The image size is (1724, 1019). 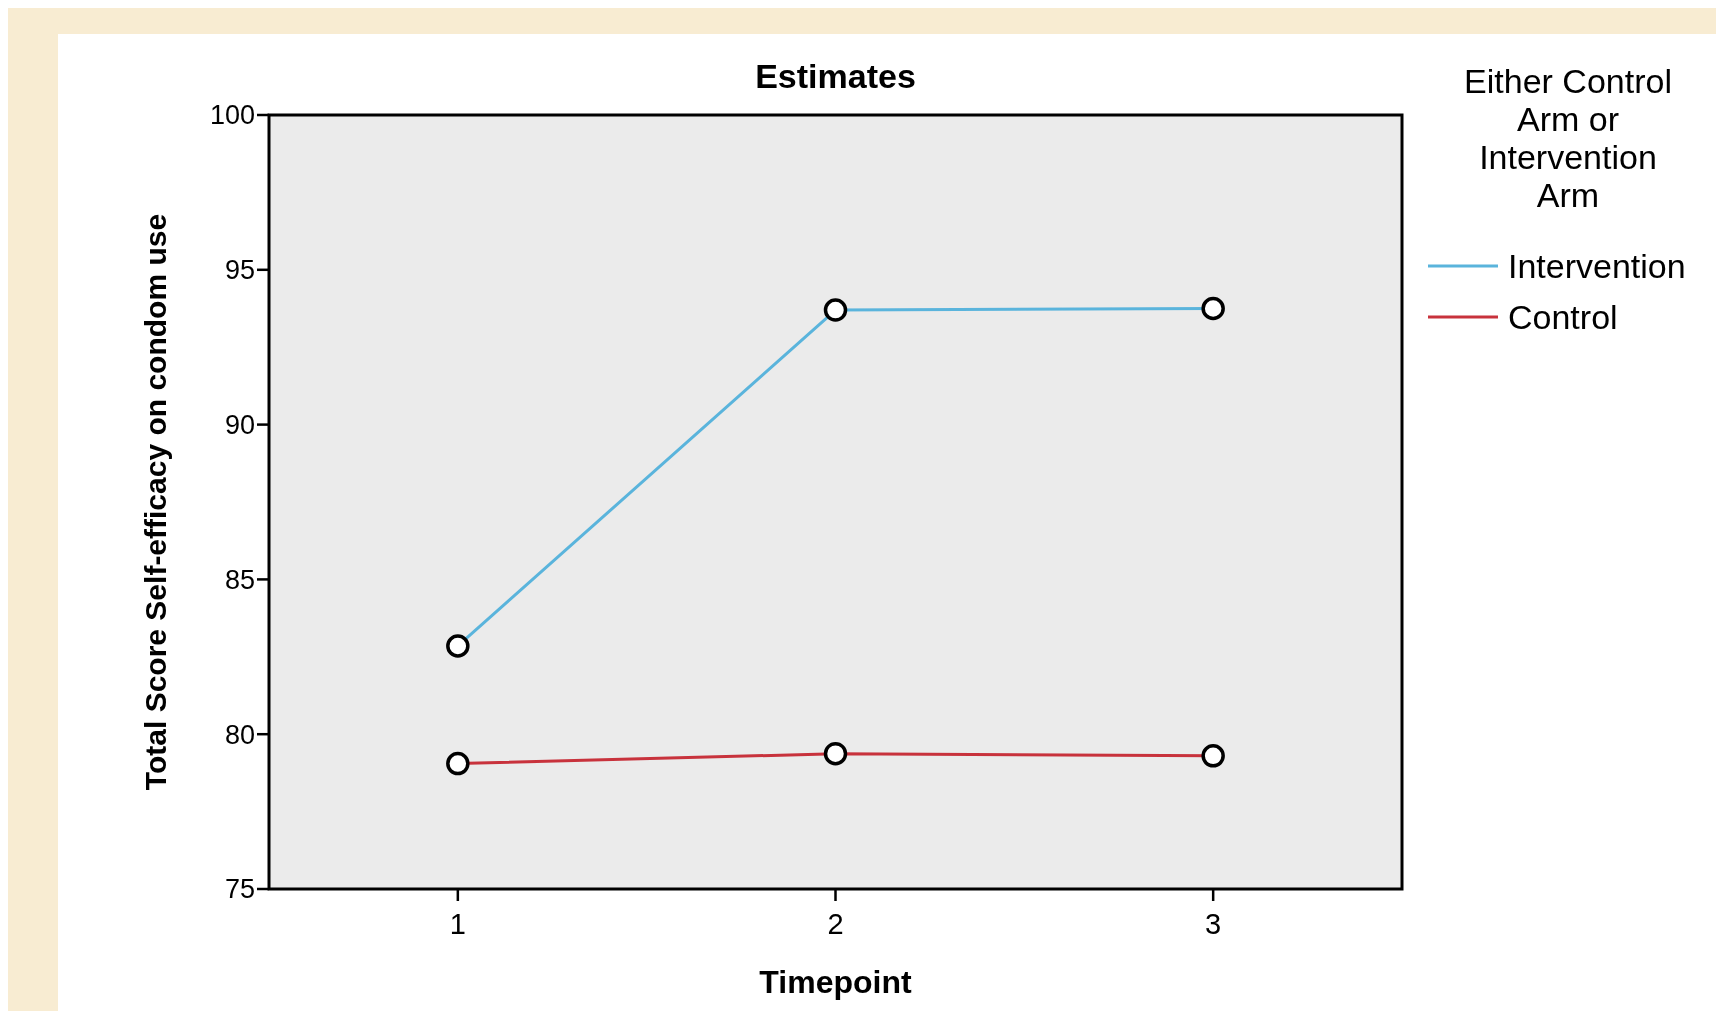 What do you see at coordinates (1568, 138) in the screenshot?
I see `legend-title: Either Control Arm or Intervention Arm` at bounding box center [1568, 138].